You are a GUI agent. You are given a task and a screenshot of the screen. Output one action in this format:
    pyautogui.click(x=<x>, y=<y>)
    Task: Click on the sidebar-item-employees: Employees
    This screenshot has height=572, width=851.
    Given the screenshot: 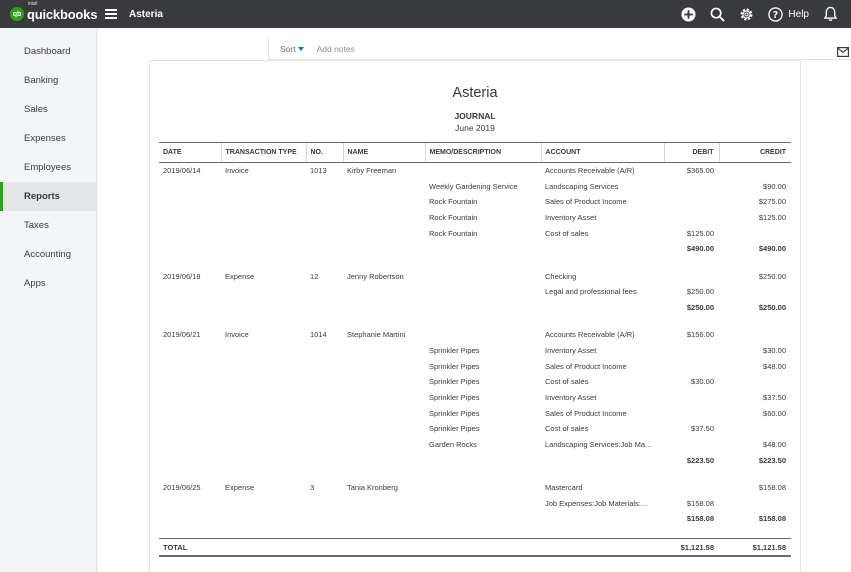 What is the action you would take?
    pyautogui.click(x=47, y=167)
    